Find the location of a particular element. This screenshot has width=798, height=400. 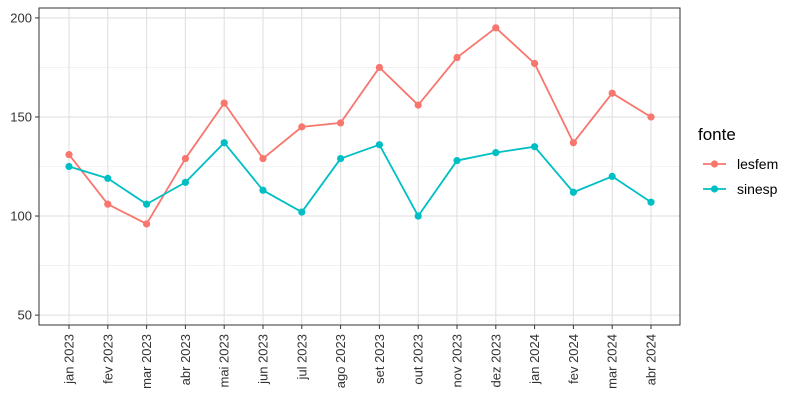

x-tick-label: fev 2024 is located at coordinates (573, 359).